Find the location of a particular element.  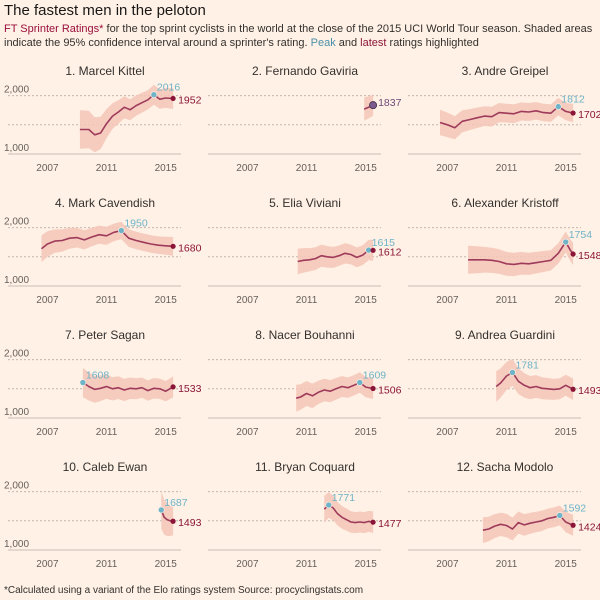

chart-panel-8: 8. Nacer Bouhanni 2007 2011 2015 1609 1506 is located at coordinates (303, 387).